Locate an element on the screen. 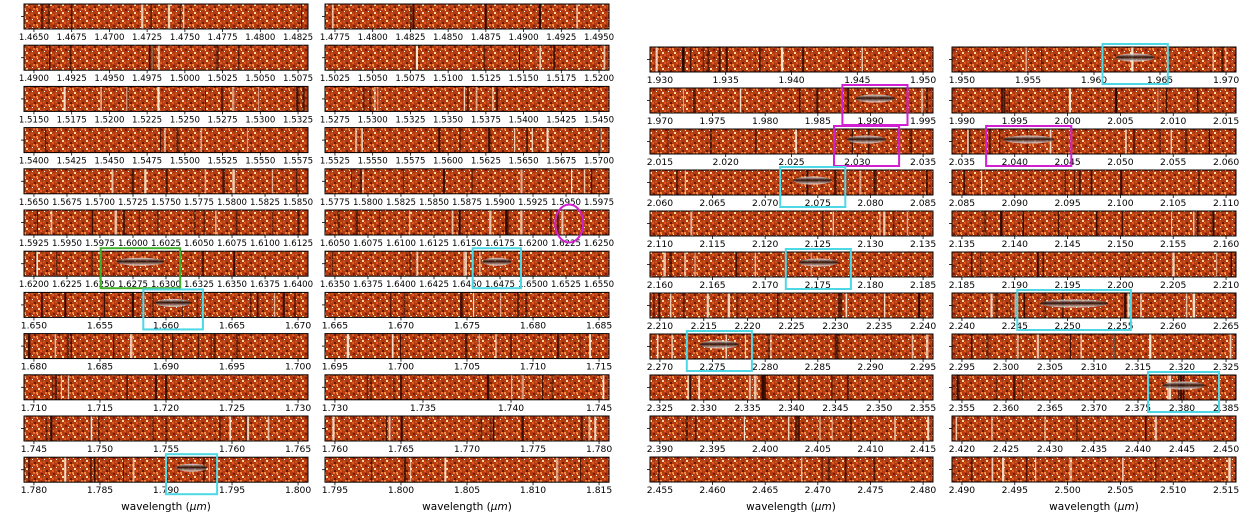  x-tick-label: 1.6325 is located at coordinates (199, 285).